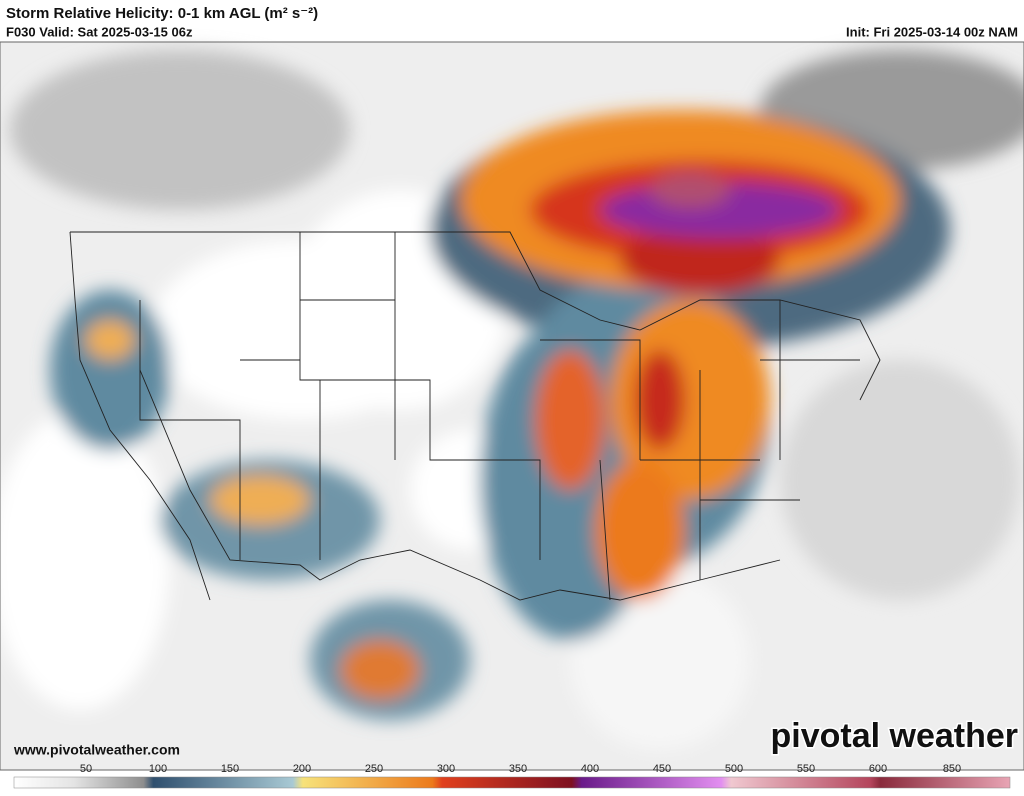  Describe the element at coordinates (512, 782) in the screenshot. I see `colorbar` at that location.